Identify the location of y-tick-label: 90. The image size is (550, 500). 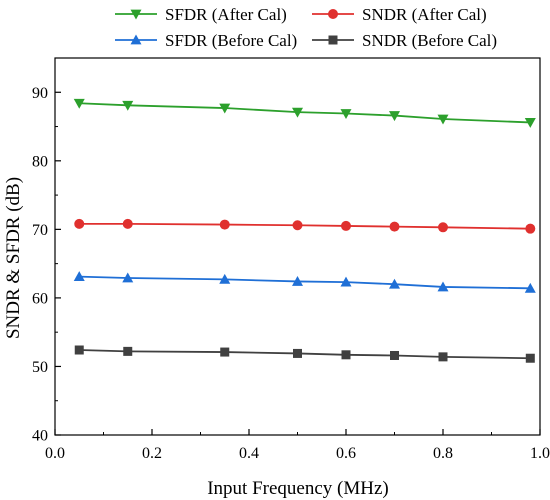
(40, 93).